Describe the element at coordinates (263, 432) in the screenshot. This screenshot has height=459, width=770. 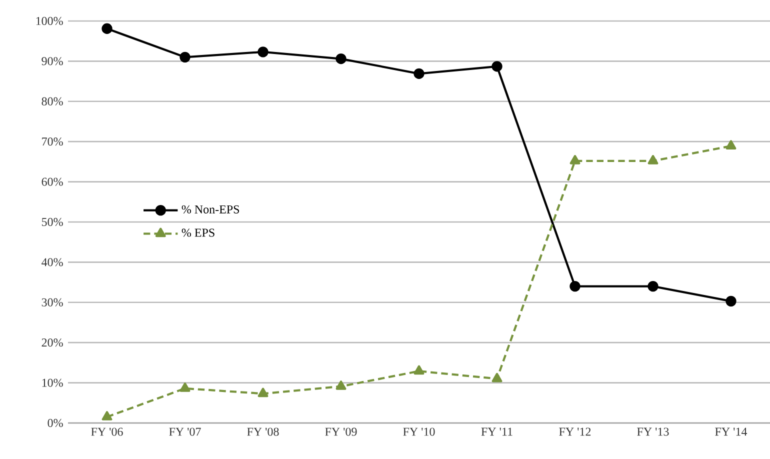
I see `x-tick-label: FY '08` at that location.